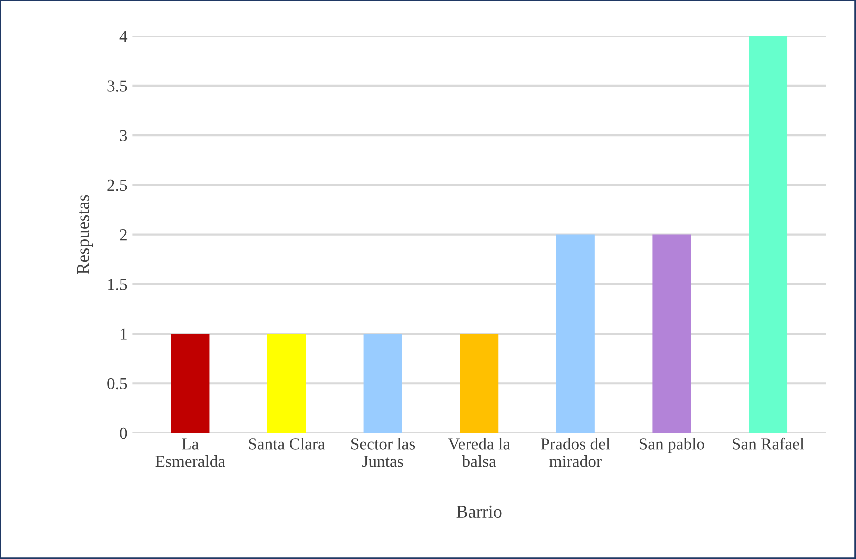  I want to click on y-axis-title: Respuestas, so click(85, 234).